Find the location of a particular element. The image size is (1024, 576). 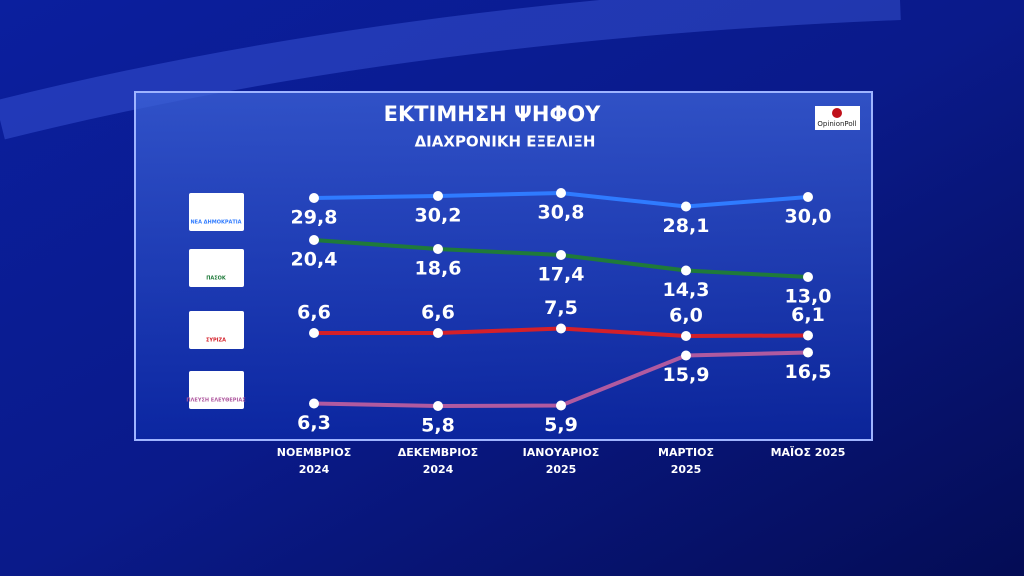

x-tick-label: ΔΕΚΕΜΒΡΙΟΣ 2024 is located at coordinates (438, 461).